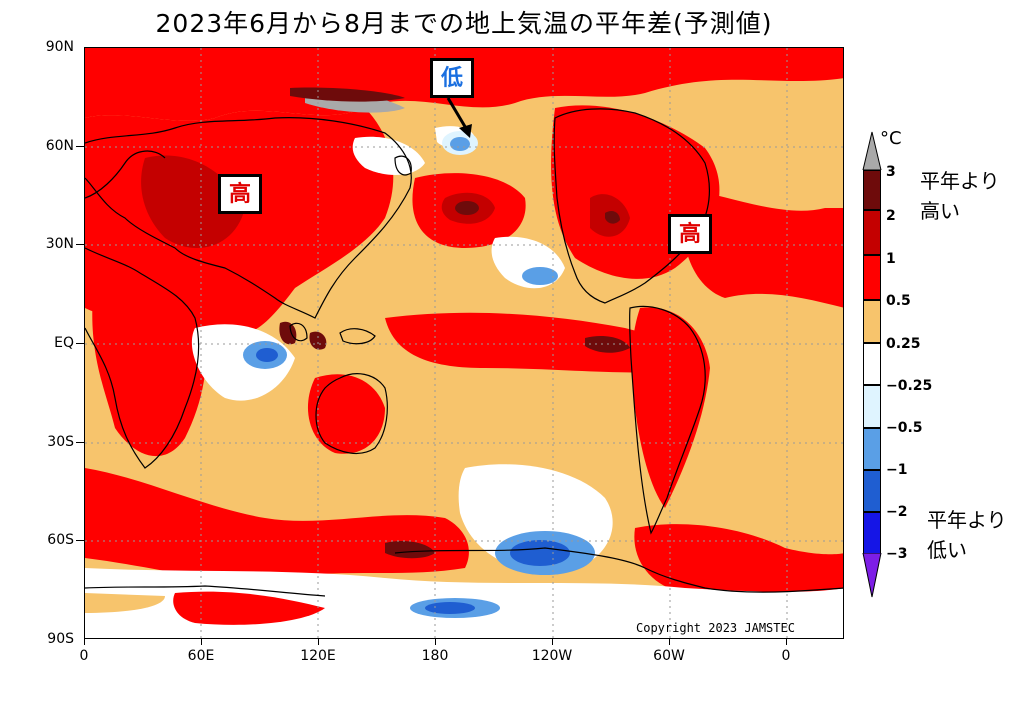 Image resolution: width=1024 pixels, height=724 pixels. Describe the element at coordinates (940, 211) in the screenshot. I see `legend-above-line2: 高い` at that location.